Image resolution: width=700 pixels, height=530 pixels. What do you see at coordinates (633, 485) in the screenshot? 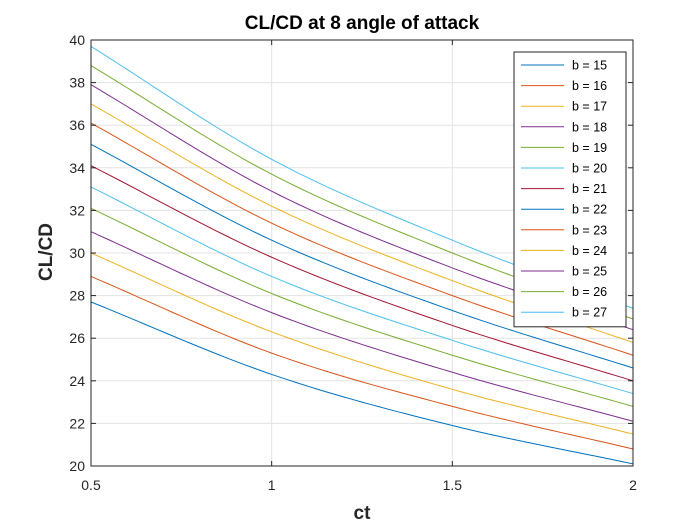
I see `x-tick-label: 2` at bounding box center [633, 485].